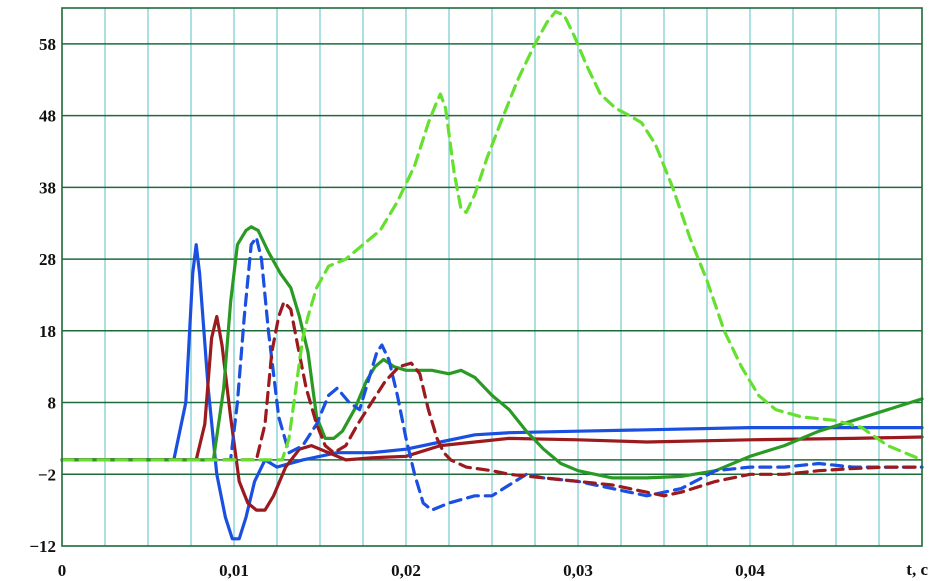 Image resolution: width=932 pixels, height=581 pixels. Describe the element at coordinates (578, 570) in the screenshot. I see `x-tick-label: 0,03` at that location.